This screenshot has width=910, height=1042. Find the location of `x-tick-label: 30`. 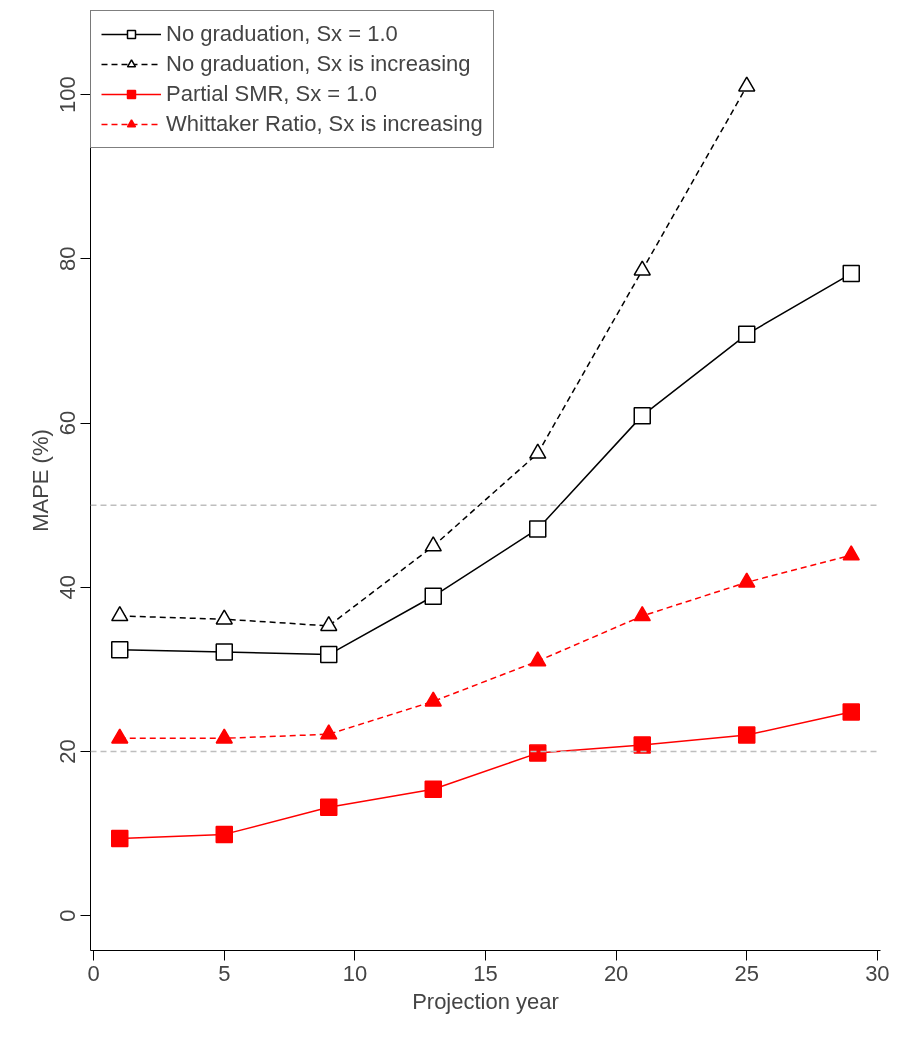

x-tick-label: 30 is located at coordinates (877, 973).